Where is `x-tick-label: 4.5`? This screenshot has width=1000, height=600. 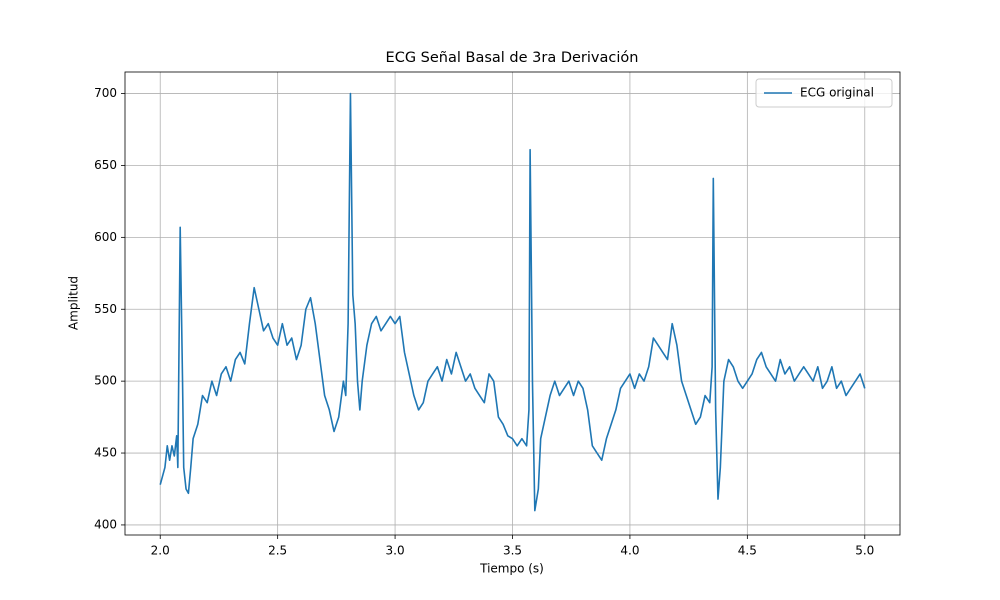 x-tick-label: 4.5 is located at coordinates (747, 551).